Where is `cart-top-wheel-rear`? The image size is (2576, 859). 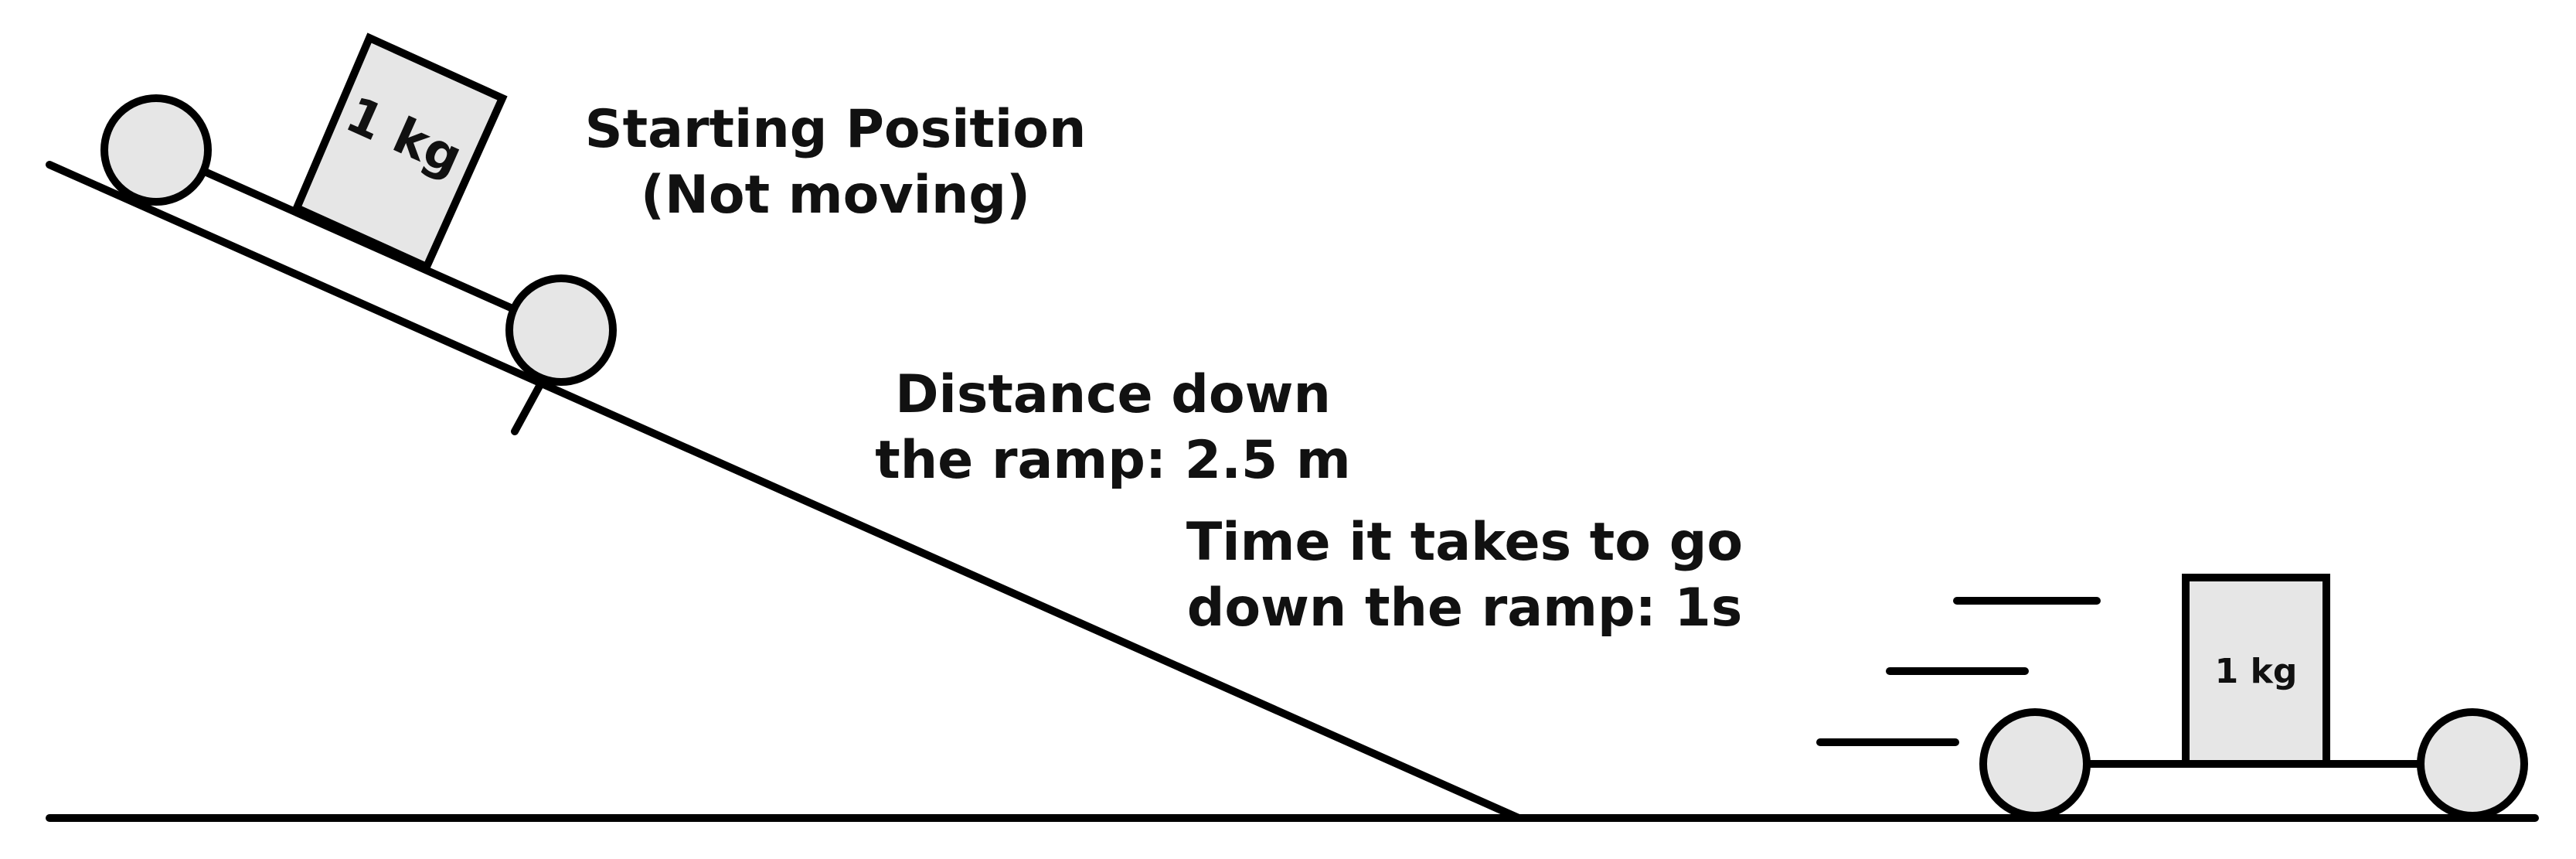
cart-top-wheel-rear is located at coordinates (156, 150).